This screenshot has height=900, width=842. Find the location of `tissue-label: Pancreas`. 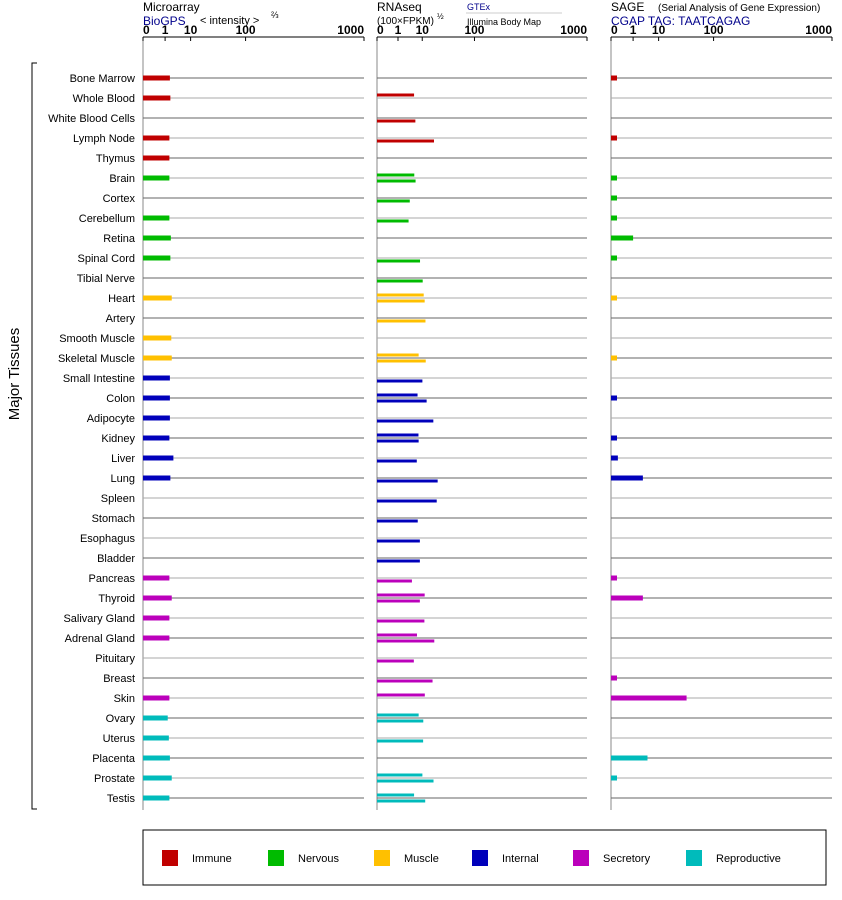

tissue-label: Pancreas is located at coordinates (112, 579).